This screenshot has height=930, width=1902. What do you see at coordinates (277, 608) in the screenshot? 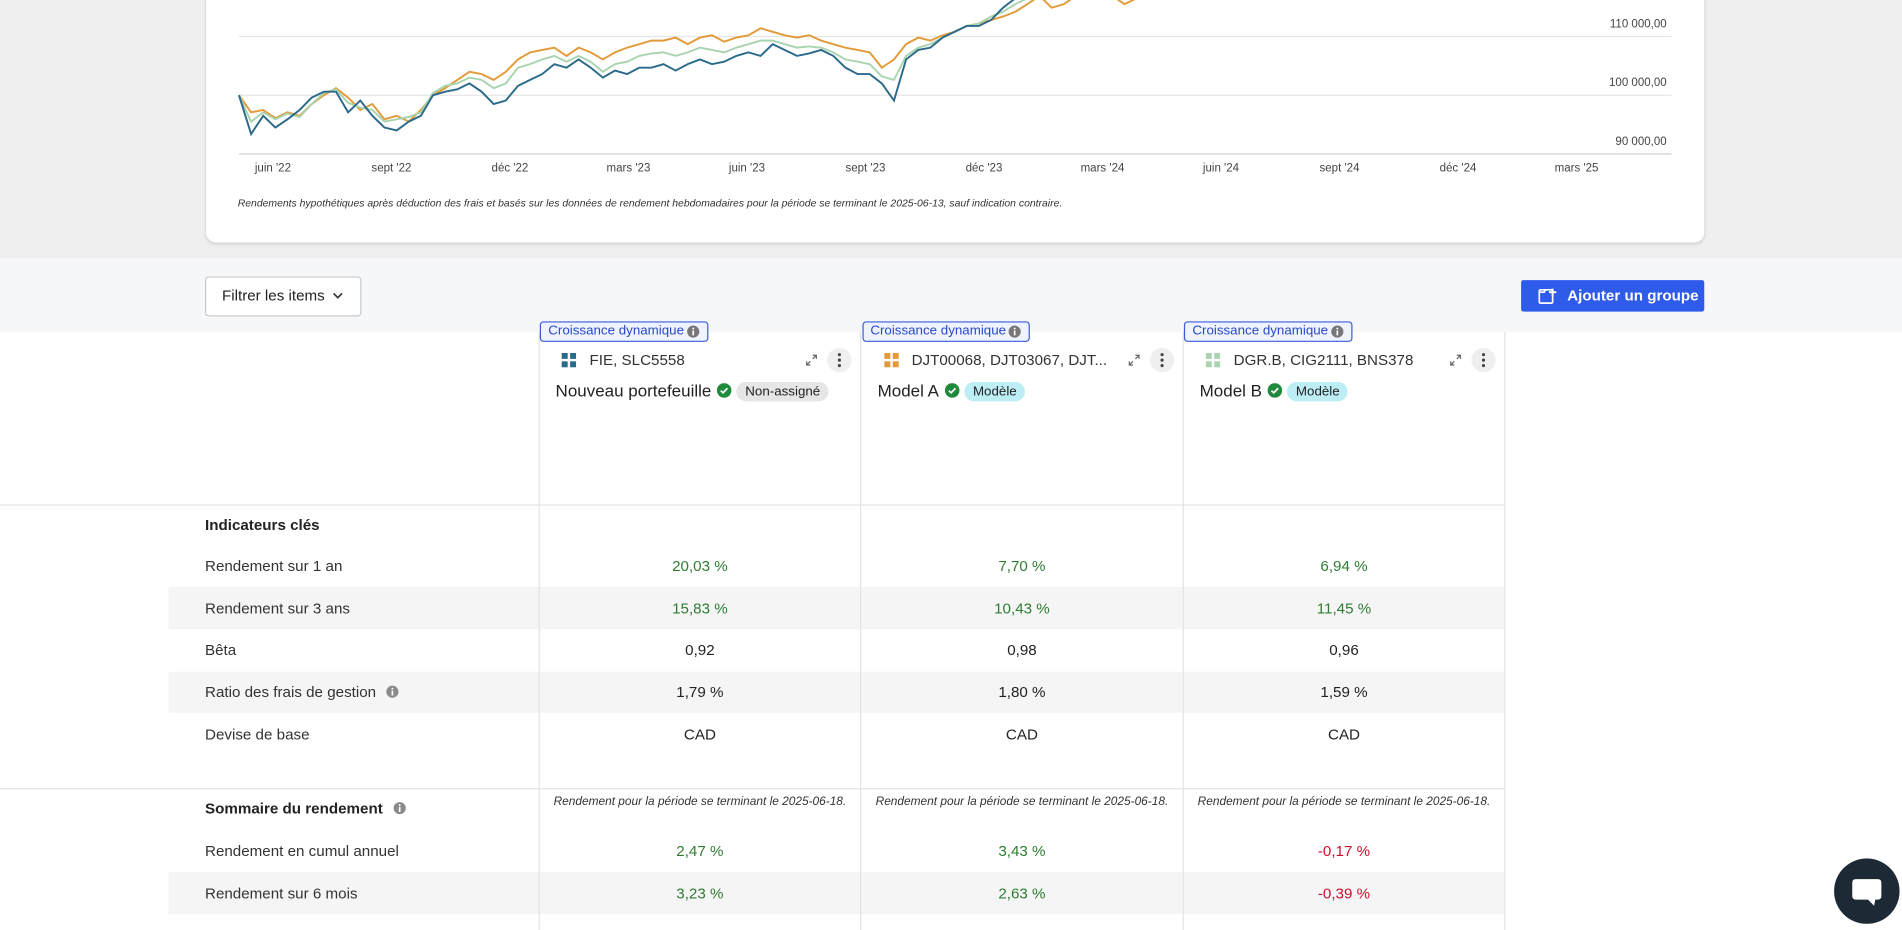
I see `row-label-text: Rendement sur 3 ans` at bounding box center [277, 608].